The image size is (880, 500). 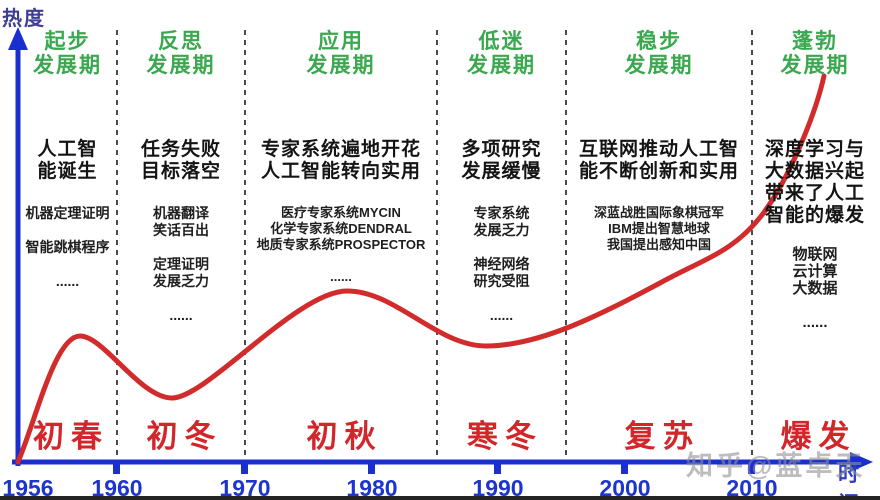 I want to click on x-axis, so click(x=442, y=463).